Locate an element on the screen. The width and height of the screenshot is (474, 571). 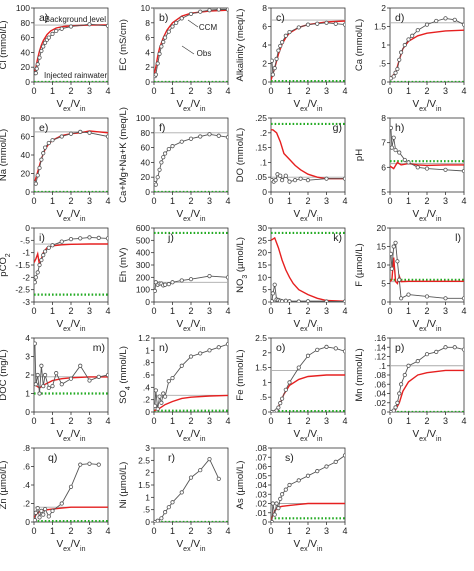
y-tick-label: -2 is located at coordinates (26, 277).